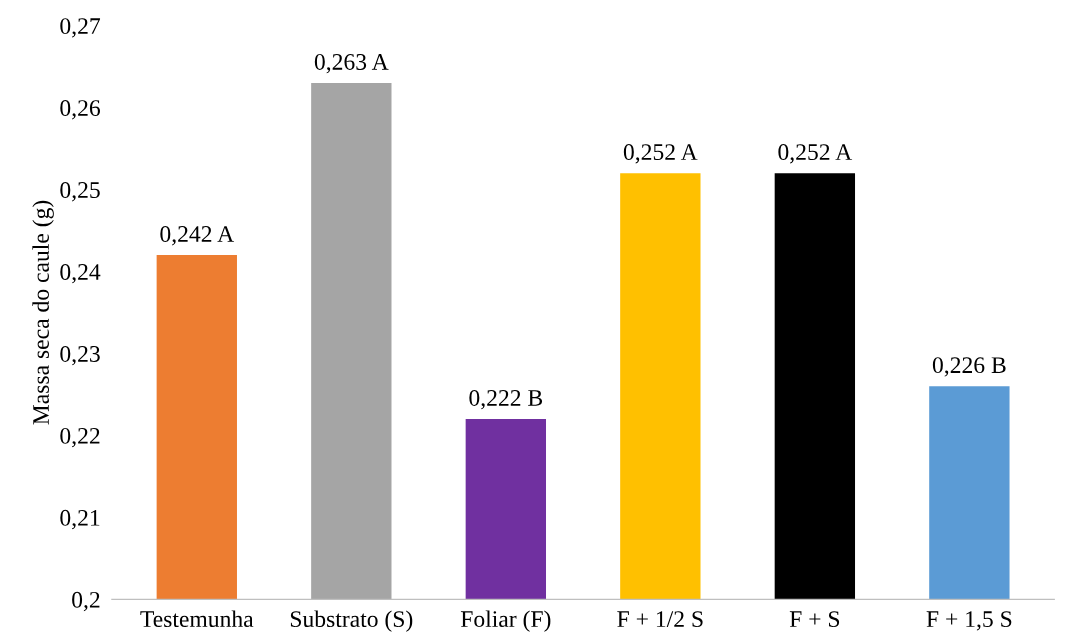 This screenshot has width=1065, height=641. What do you see at coordinates (80, 519) in the screenshot?
I see `y-tick-label: 0,21` at bounding box center [80, 519].